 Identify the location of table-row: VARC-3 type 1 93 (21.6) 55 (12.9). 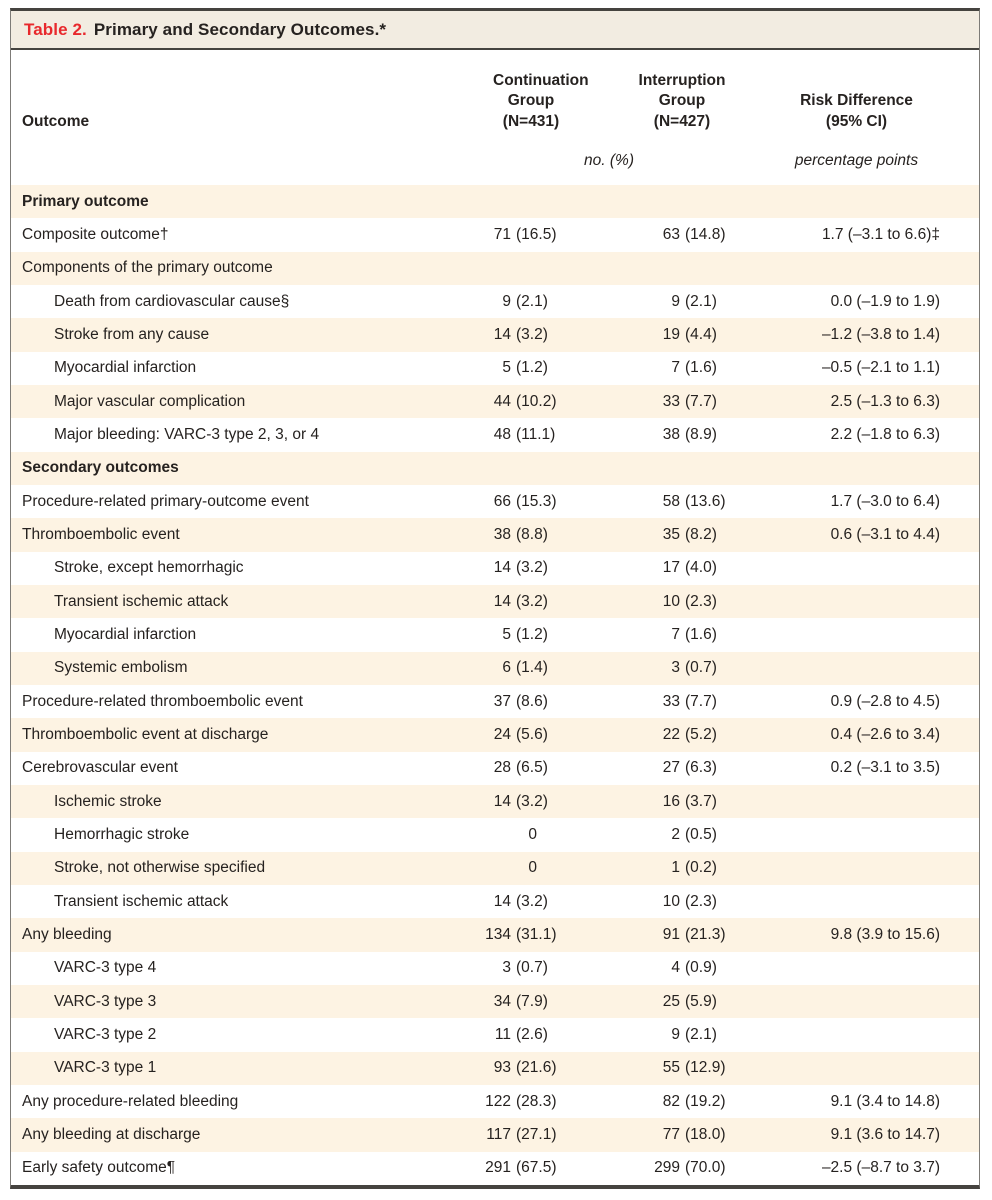
(495, 1068).